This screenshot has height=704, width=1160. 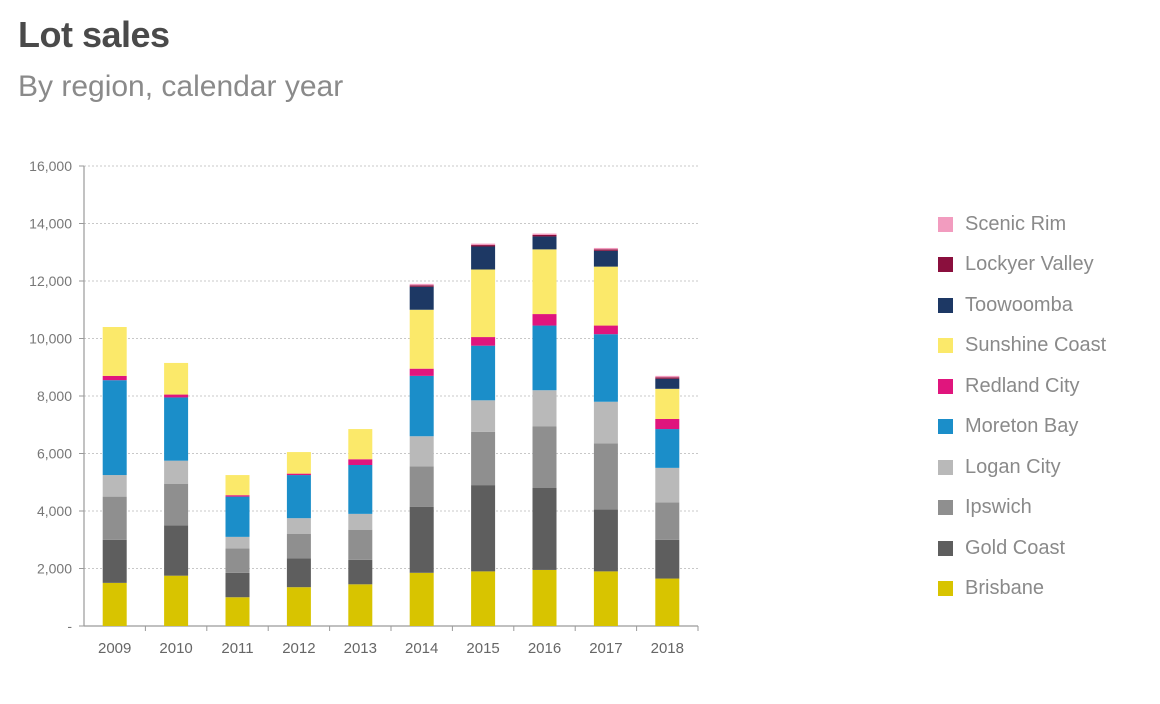 What do you see at coordinates (1022, 265) in the screenshot?
I see `legend-item: Lockyer Valley` at bounding box center [1022, 265].